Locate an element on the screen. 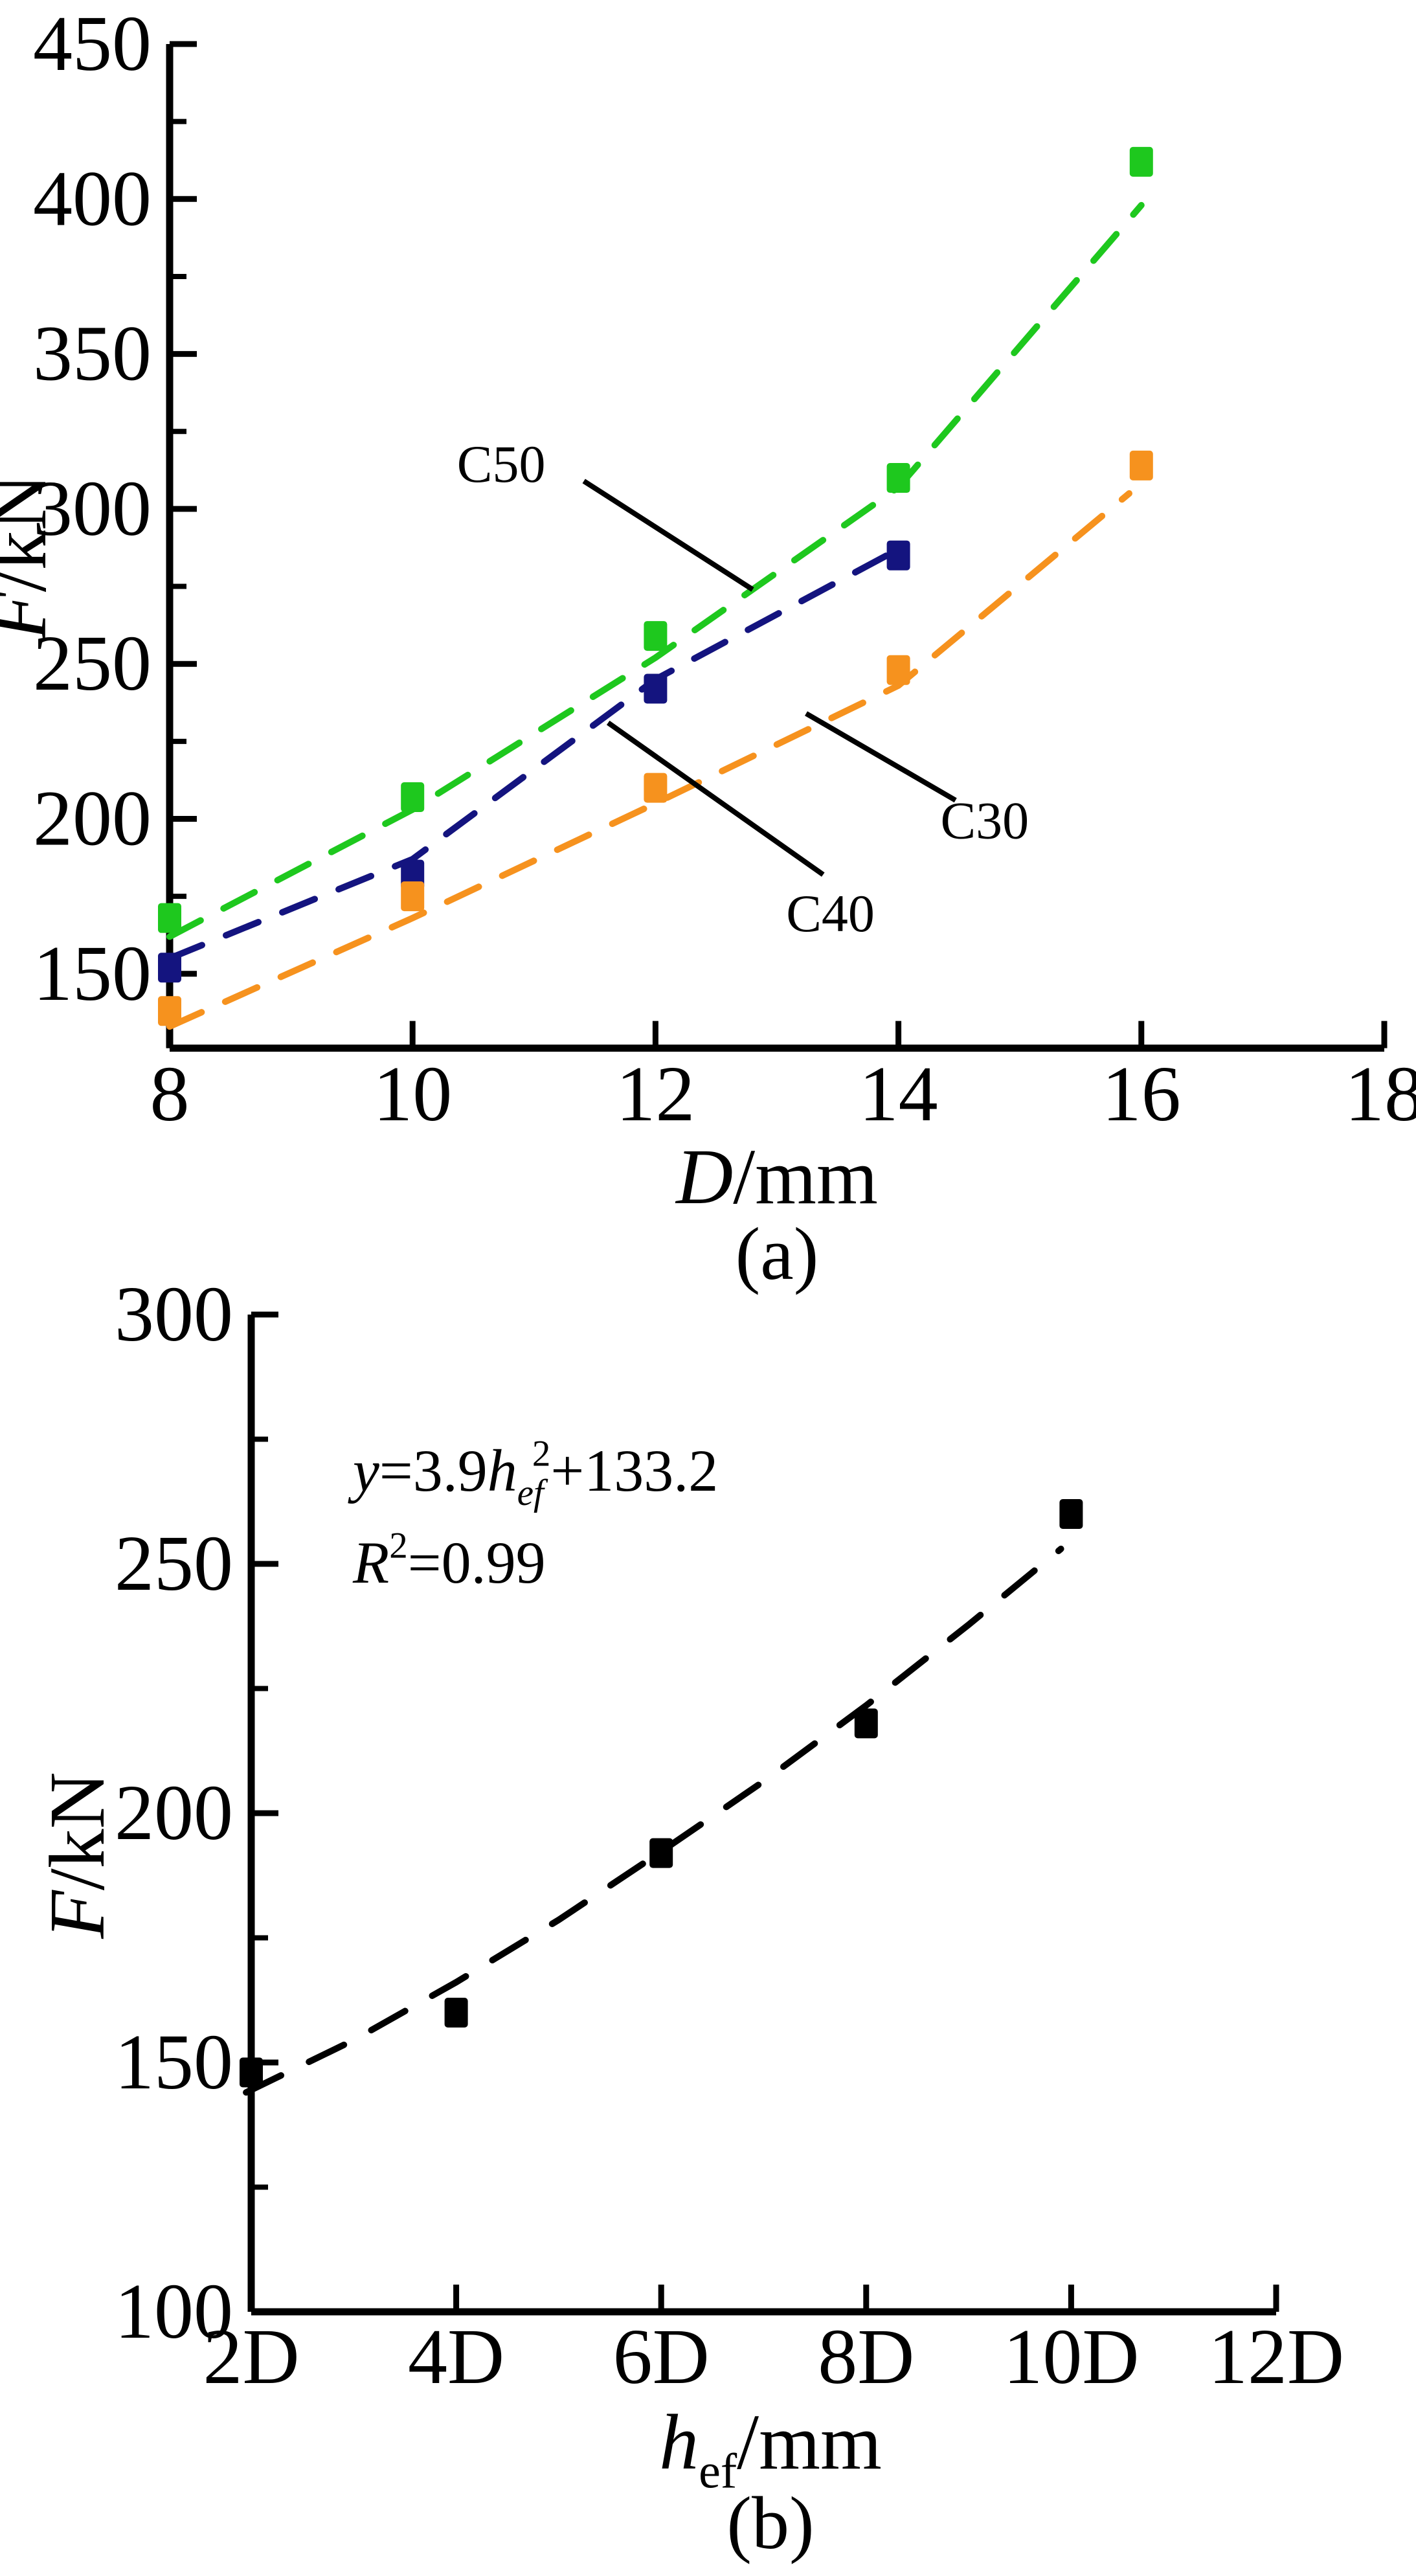 Image resolution: width=1416 pixels, height=2576 pixels. x-tick-label: 12 is located at coordinates (655, 1094).